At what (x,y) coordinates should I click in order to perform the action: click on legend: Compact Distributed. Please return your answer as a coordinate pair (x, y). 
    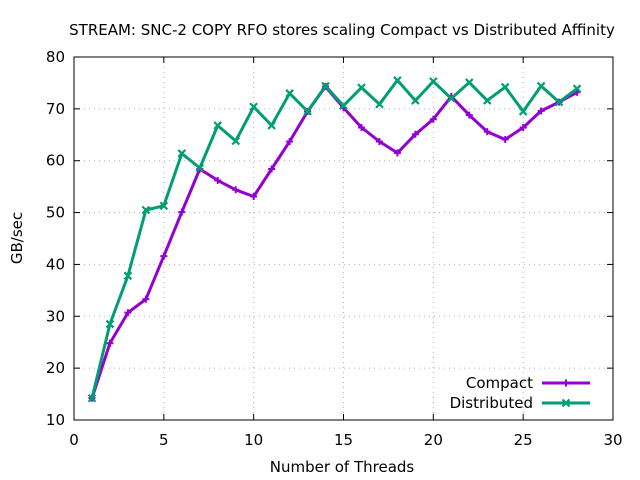
    Looking at the image, I should click on (520, 393).